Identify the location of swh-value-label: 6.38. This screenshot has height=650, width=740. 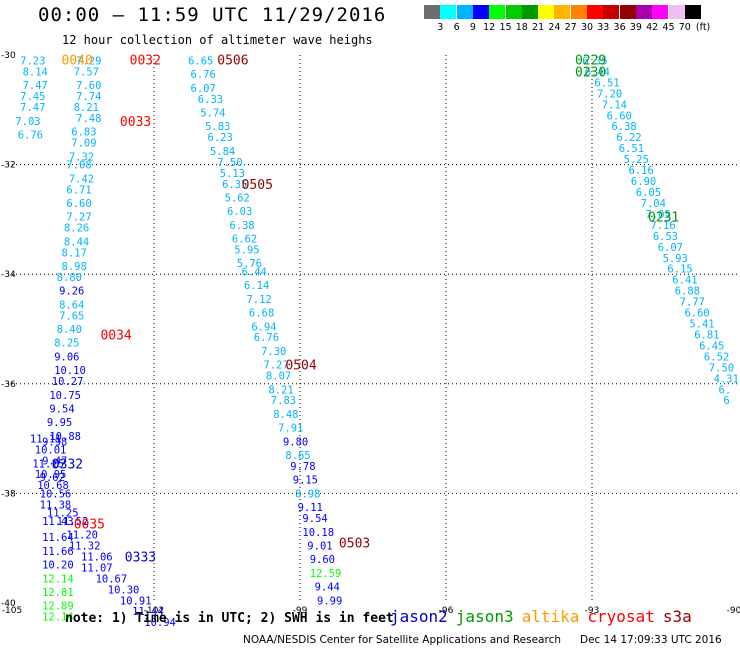
(241, 226).